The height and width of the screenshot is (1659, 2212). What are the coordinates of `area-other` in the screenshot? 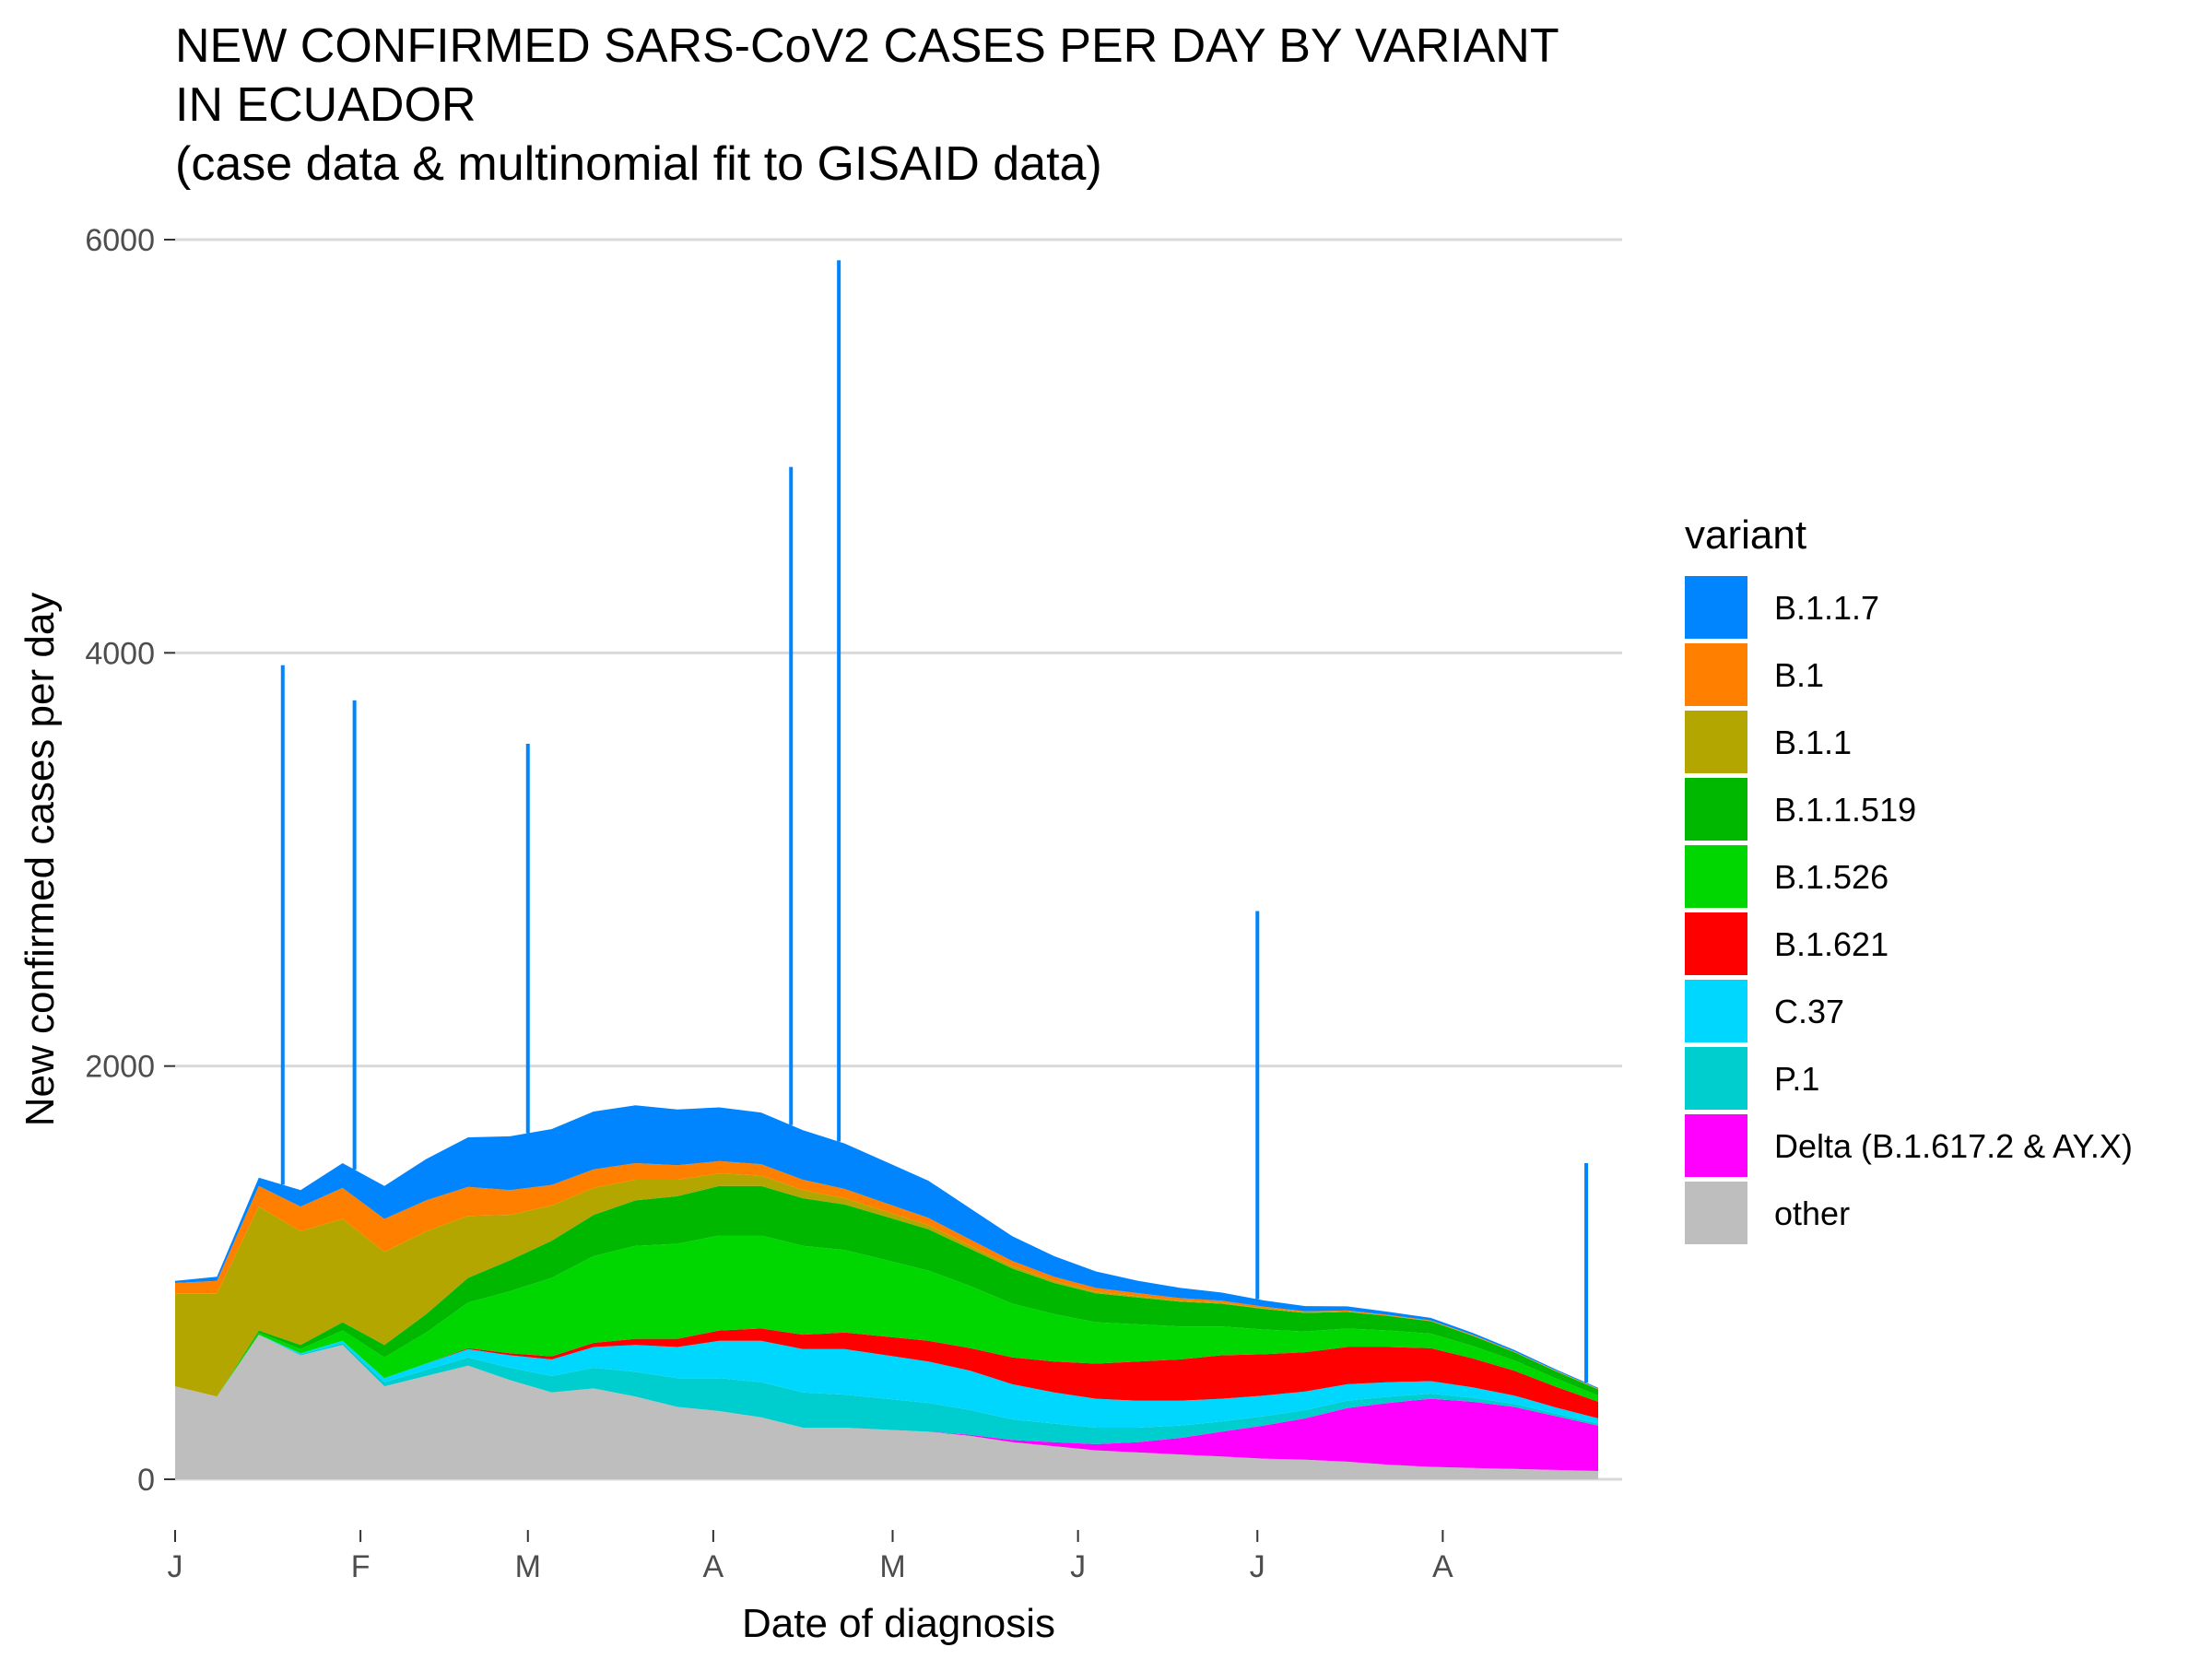 It's located at (886, 1407).